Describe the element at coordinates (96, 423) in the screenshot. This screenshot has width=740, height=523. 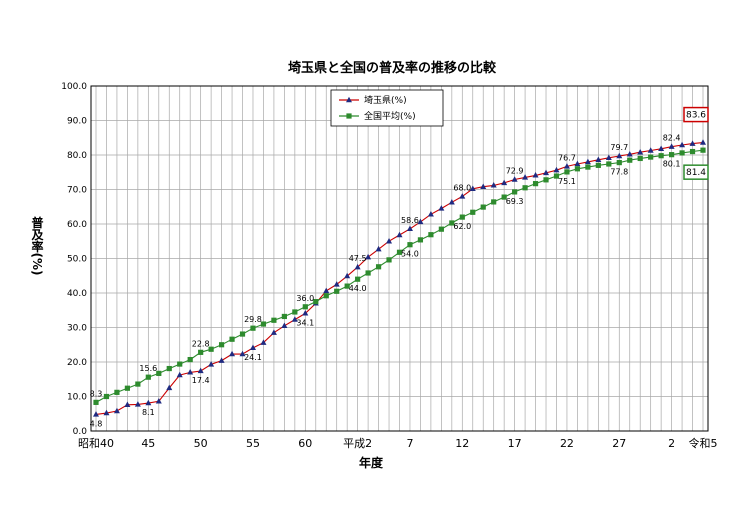
I see `data-label: 4.8` at that location.